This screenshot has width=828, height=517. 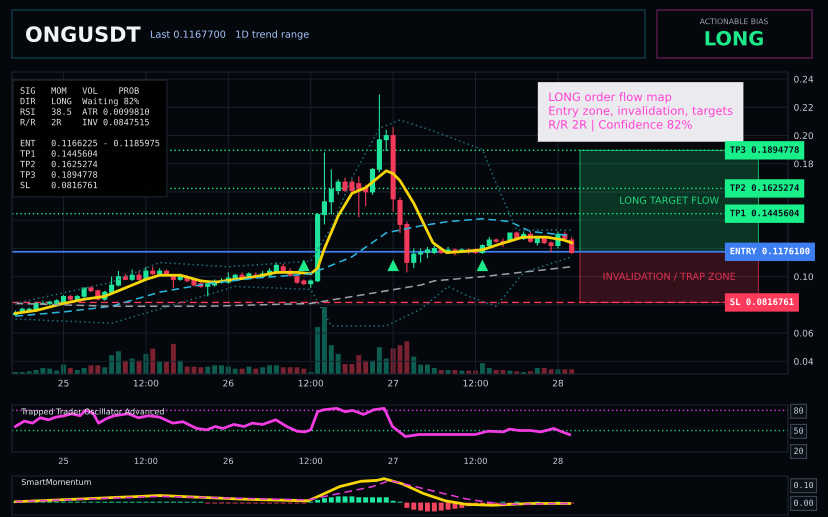 What do you see at coordinates (804, 333) in the screenshot?
I see `y-tick-label: 0.06` at bounding box center [804, 333].